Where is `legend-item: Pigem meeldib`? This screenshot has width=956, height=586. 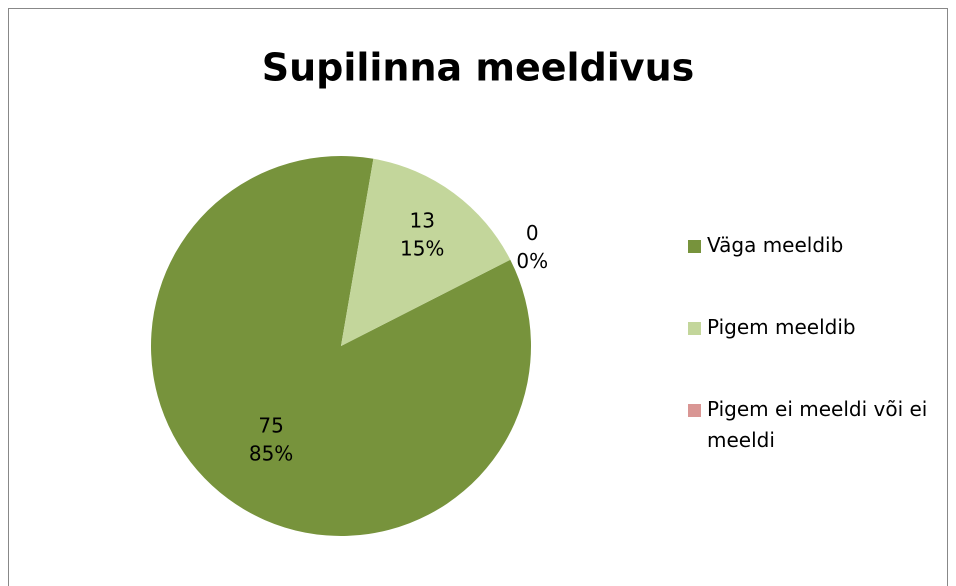
legend-item: Pigem meeldib is located at coordinates (819, 353).